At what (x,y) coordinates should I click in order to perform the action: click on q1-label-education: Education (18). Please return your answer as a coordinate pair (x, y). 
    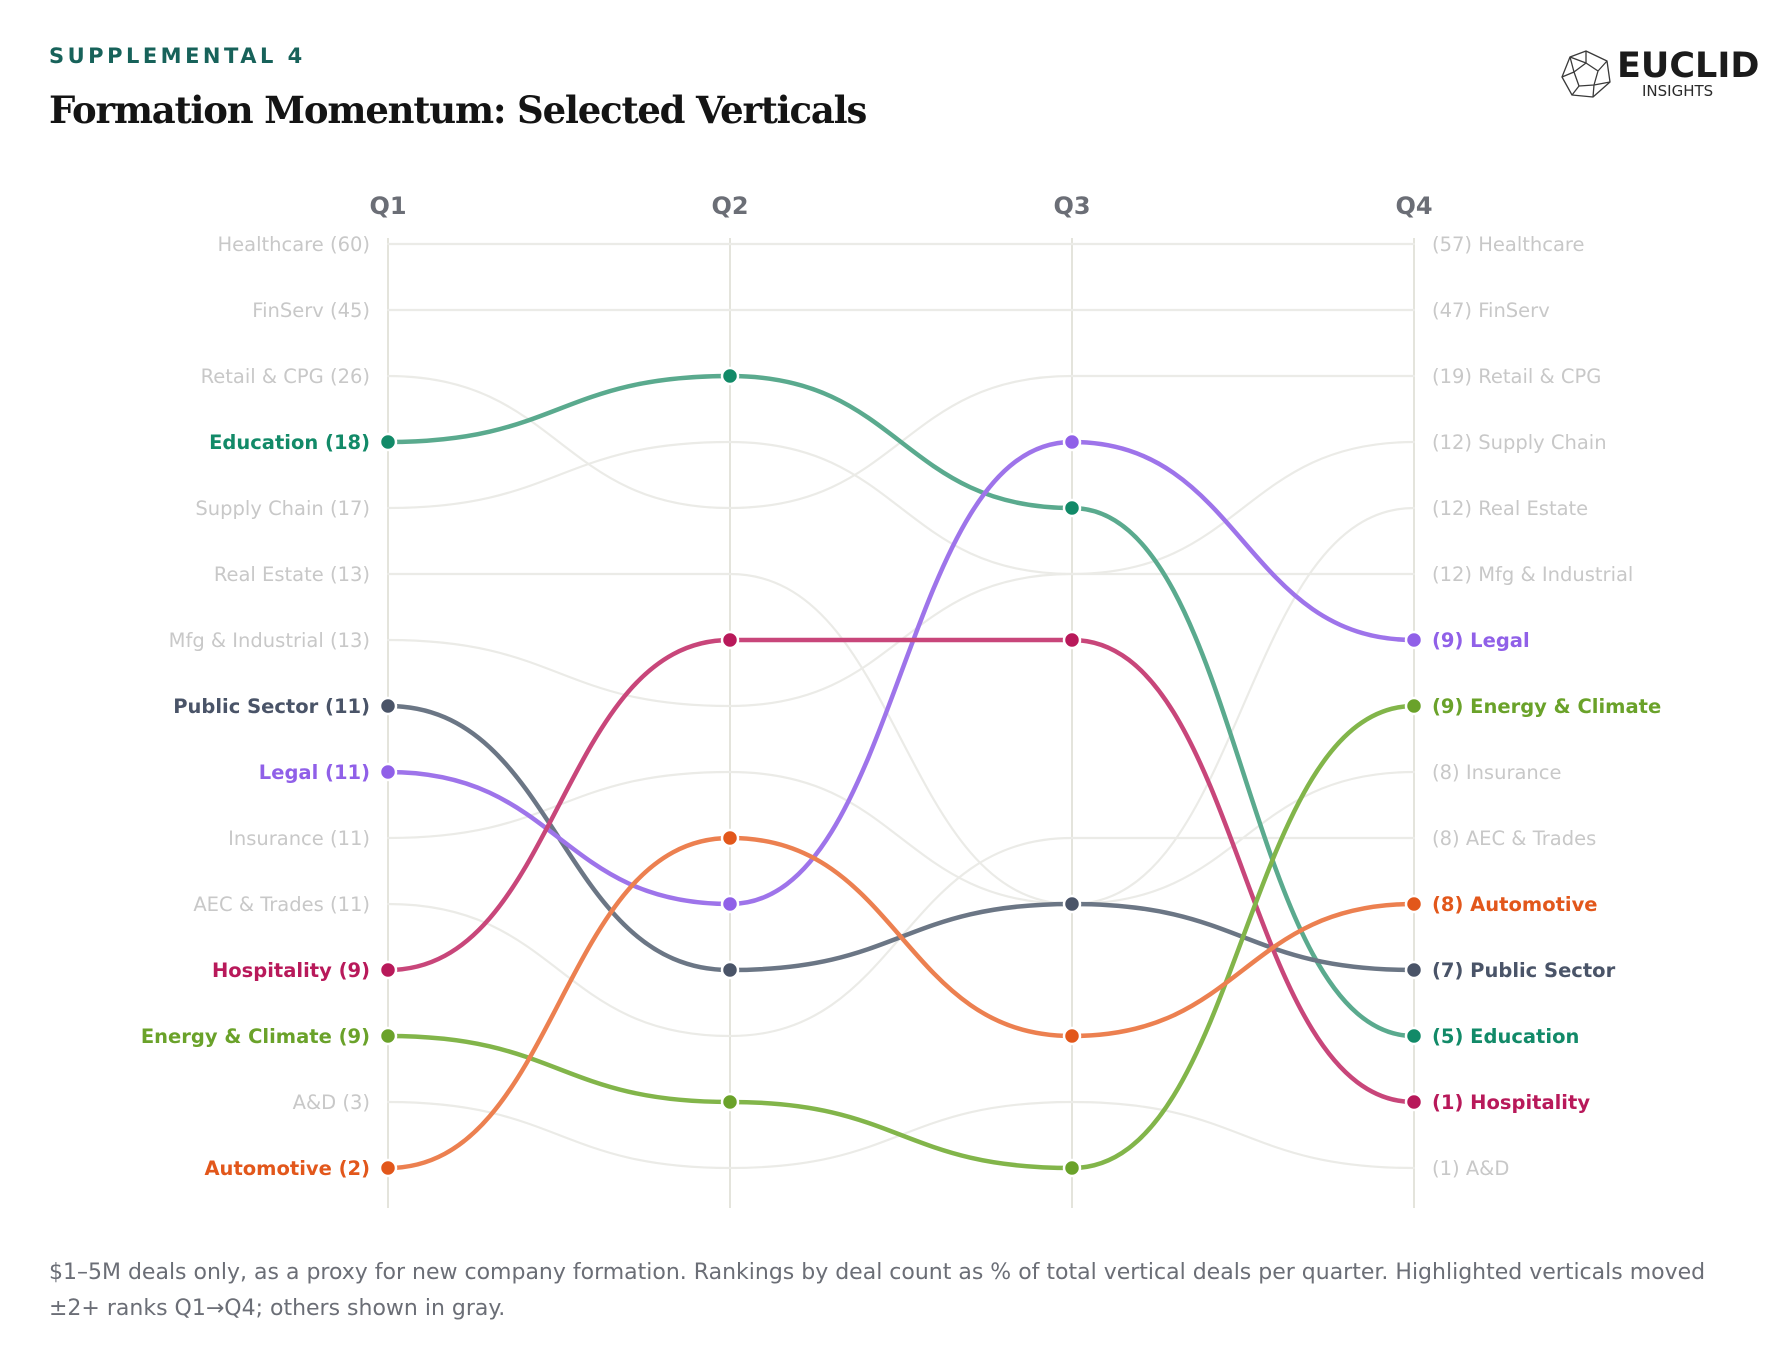
    Looking at the image, I should click on (289, 442).